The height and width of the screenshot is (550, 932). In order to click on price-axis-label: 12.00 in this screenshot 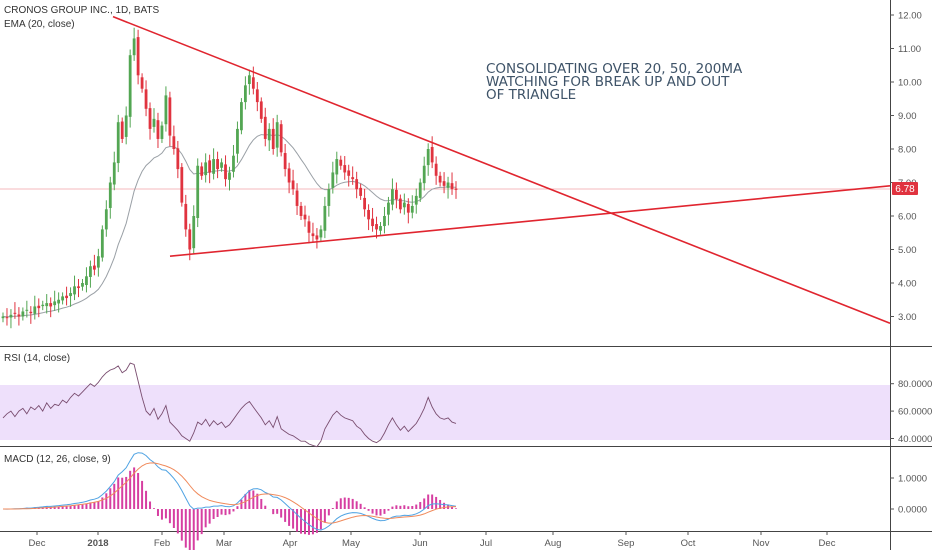, I will do `click(910, 16)`.